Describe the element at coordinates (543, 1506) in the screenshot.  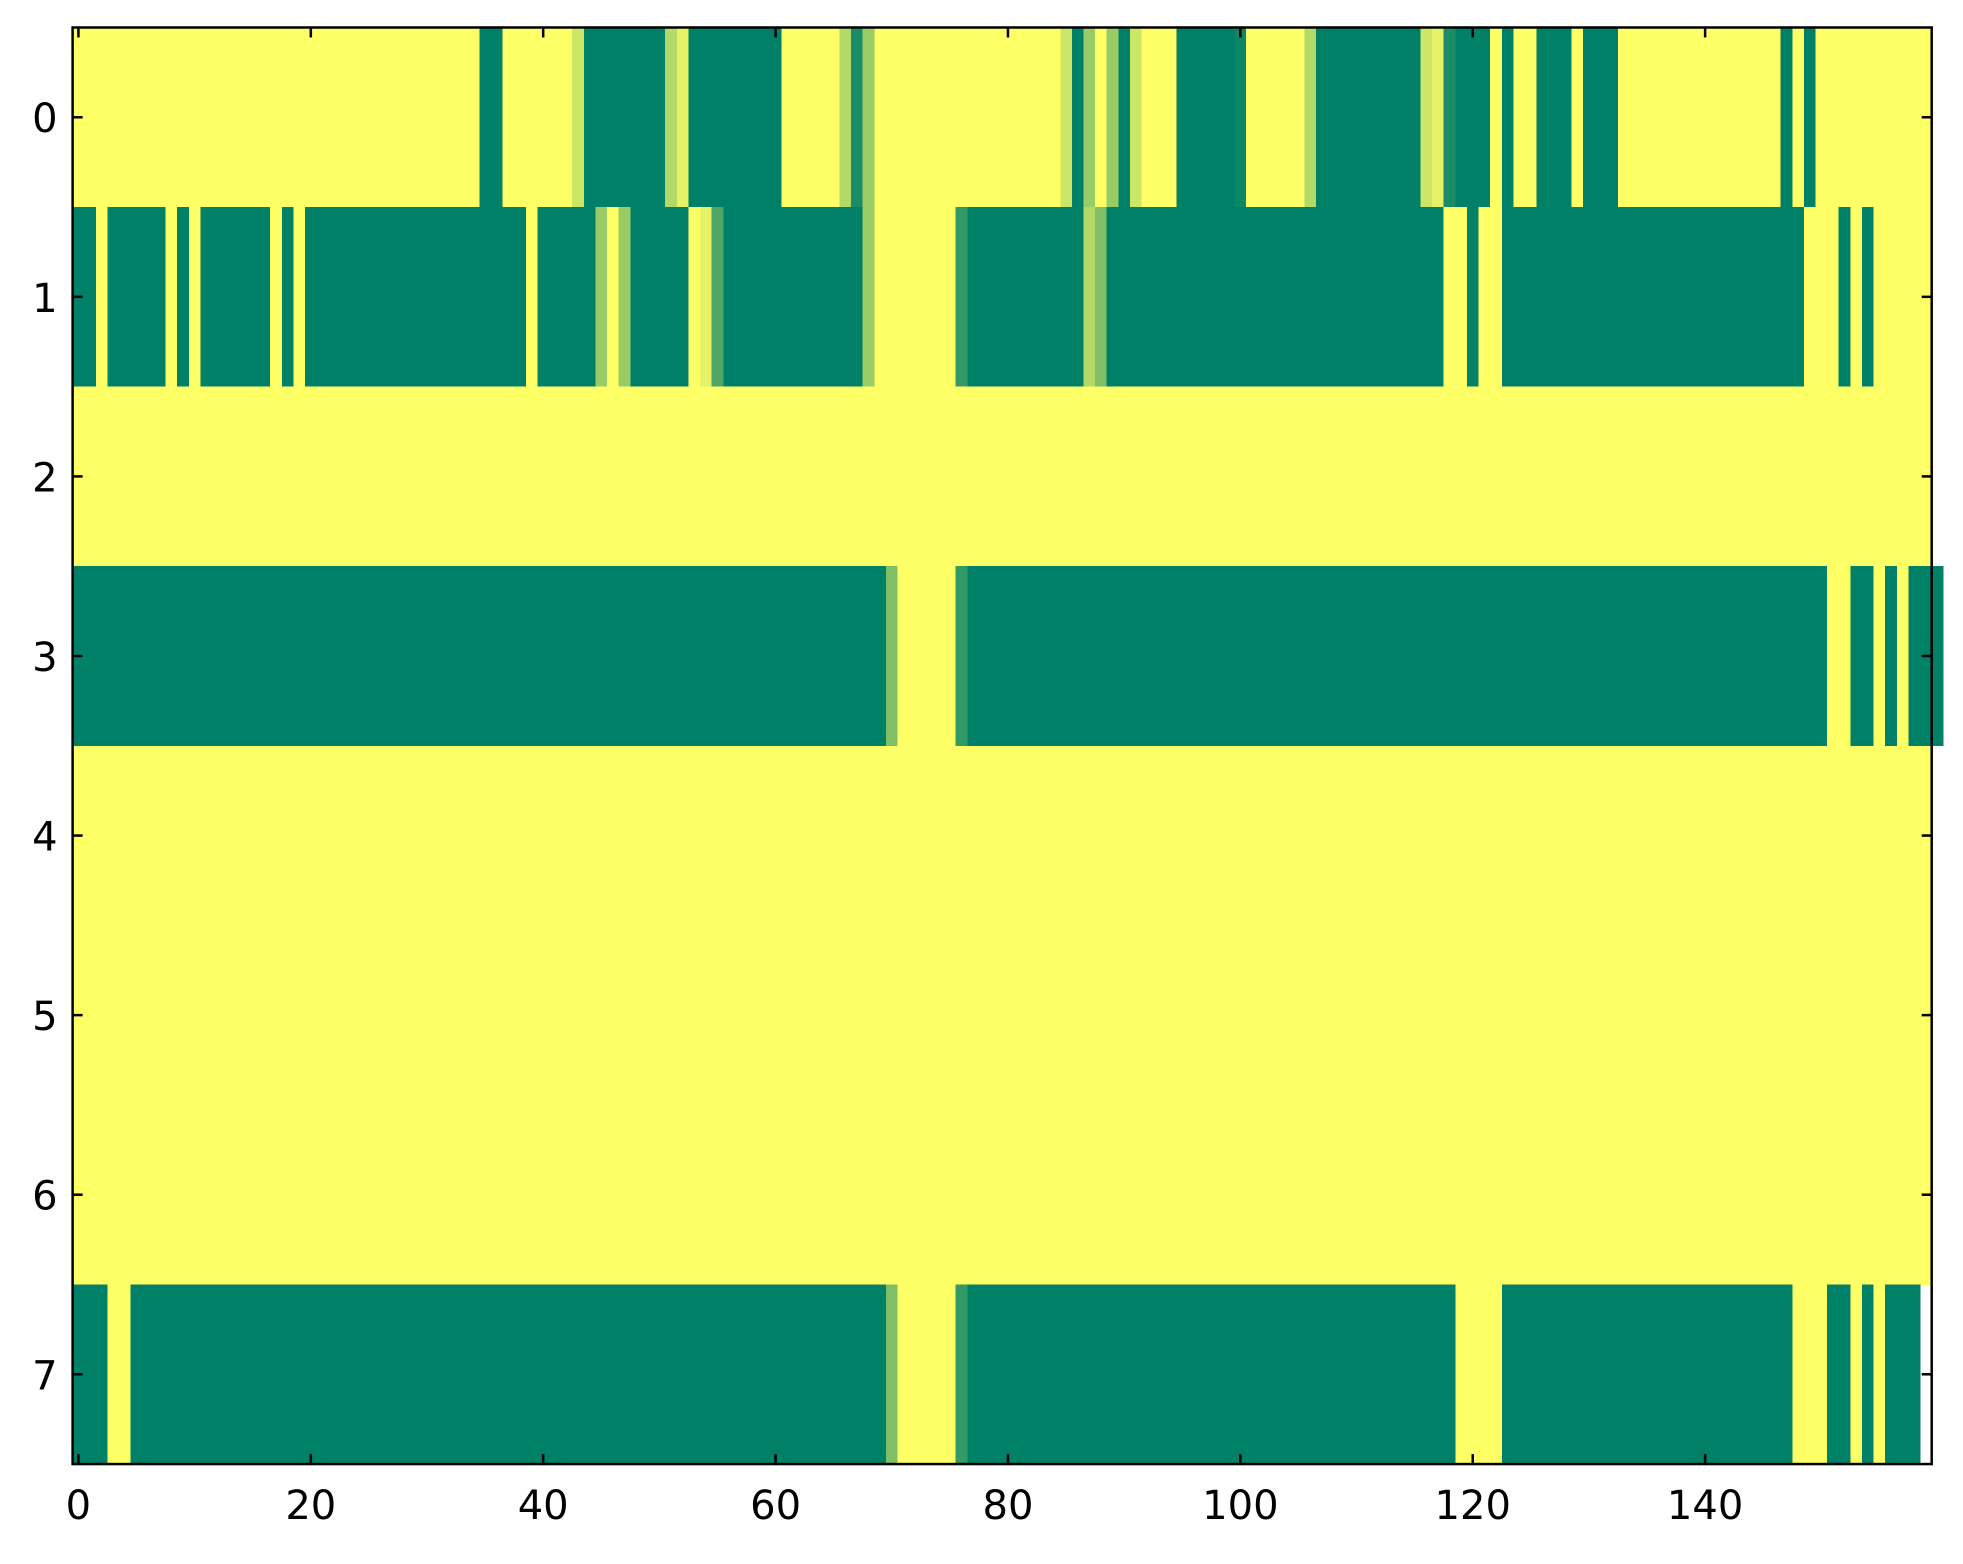
I see `x-tick-label: 40` at that location.